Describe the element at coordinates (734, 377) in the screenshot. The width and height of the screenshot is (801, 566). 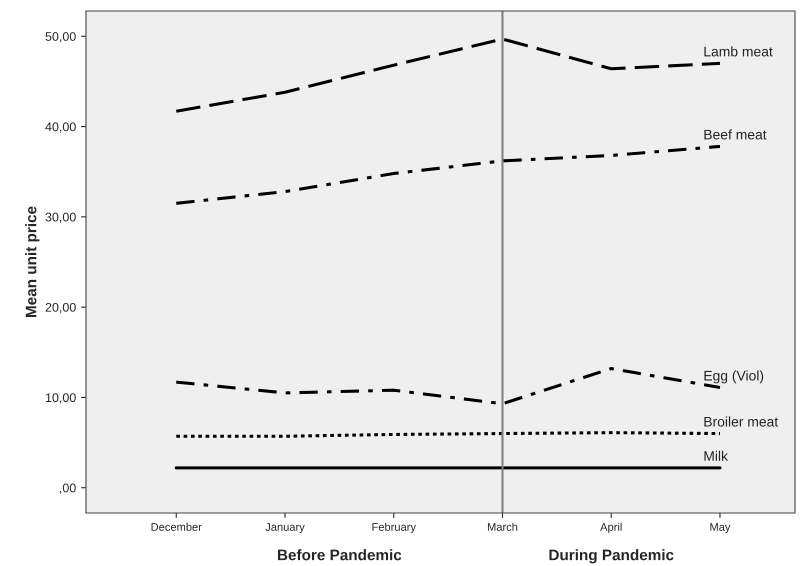
I see `series-label: Egg (Viol)` at that location.